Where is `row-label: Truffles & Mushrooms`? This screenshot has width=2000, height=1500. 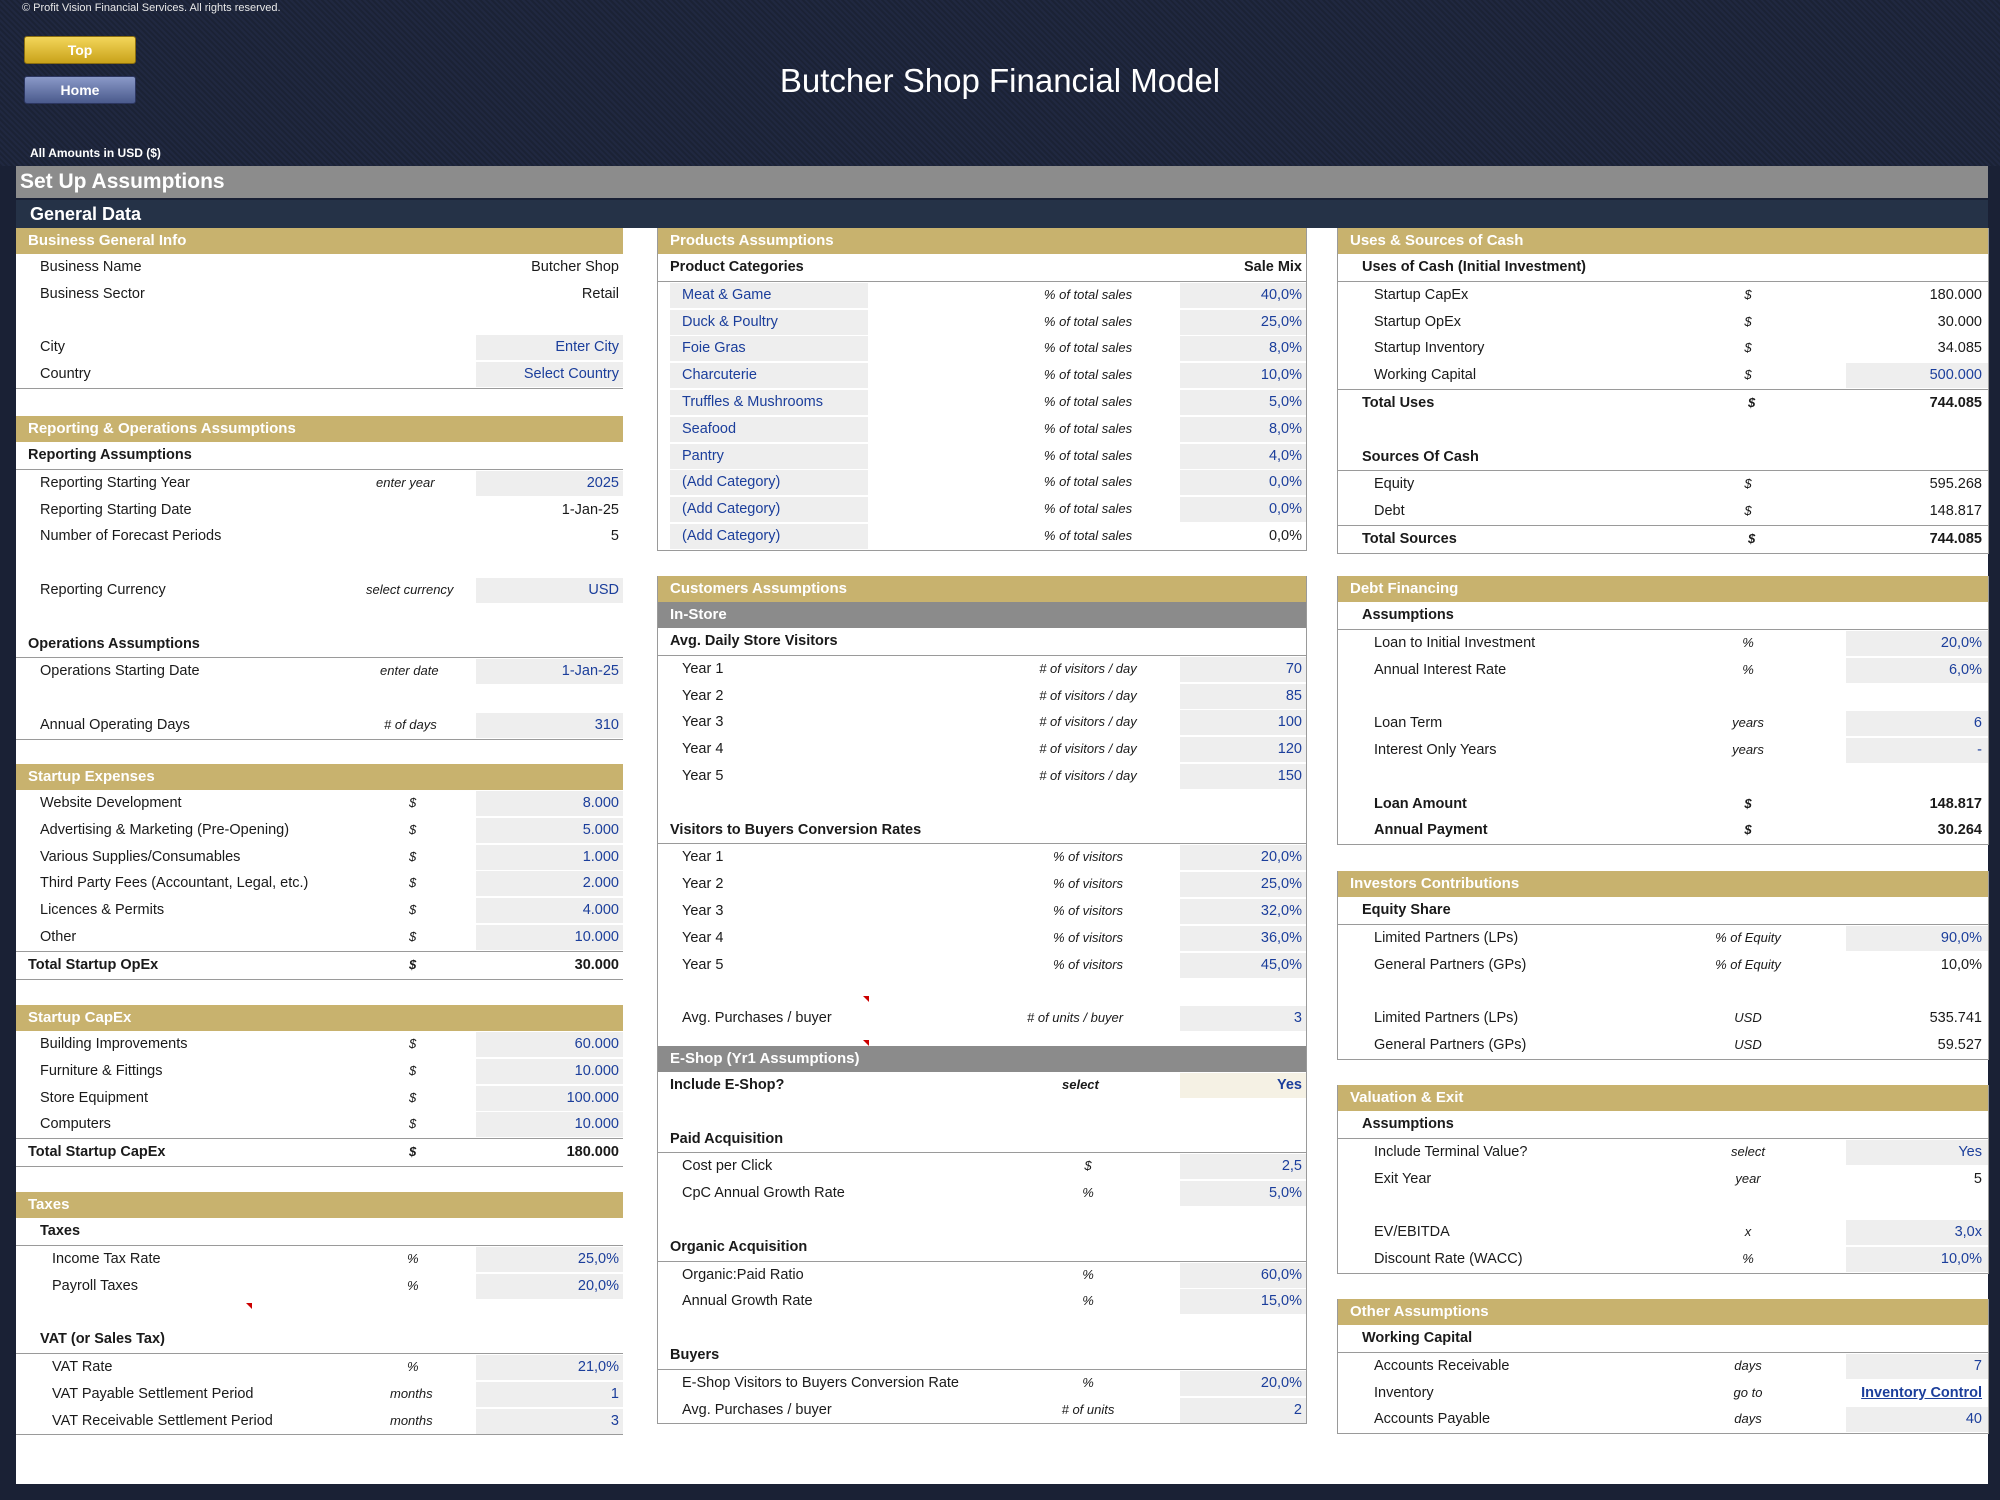
row-label: Truffles & Mushrooms is located at coordinates (753, 401).